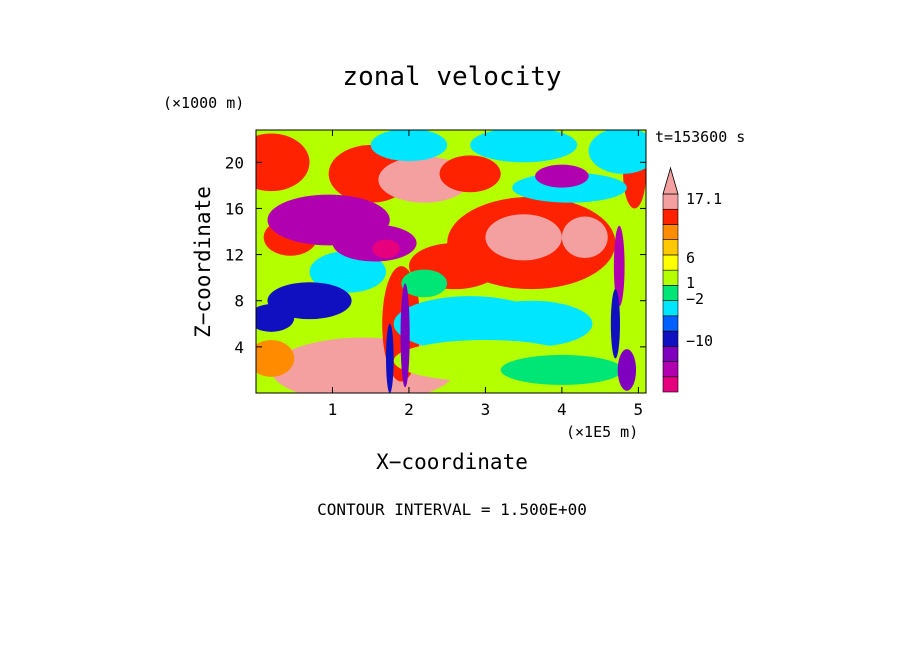  I want to click on time-label: t=153600 s, so click(700, 137).